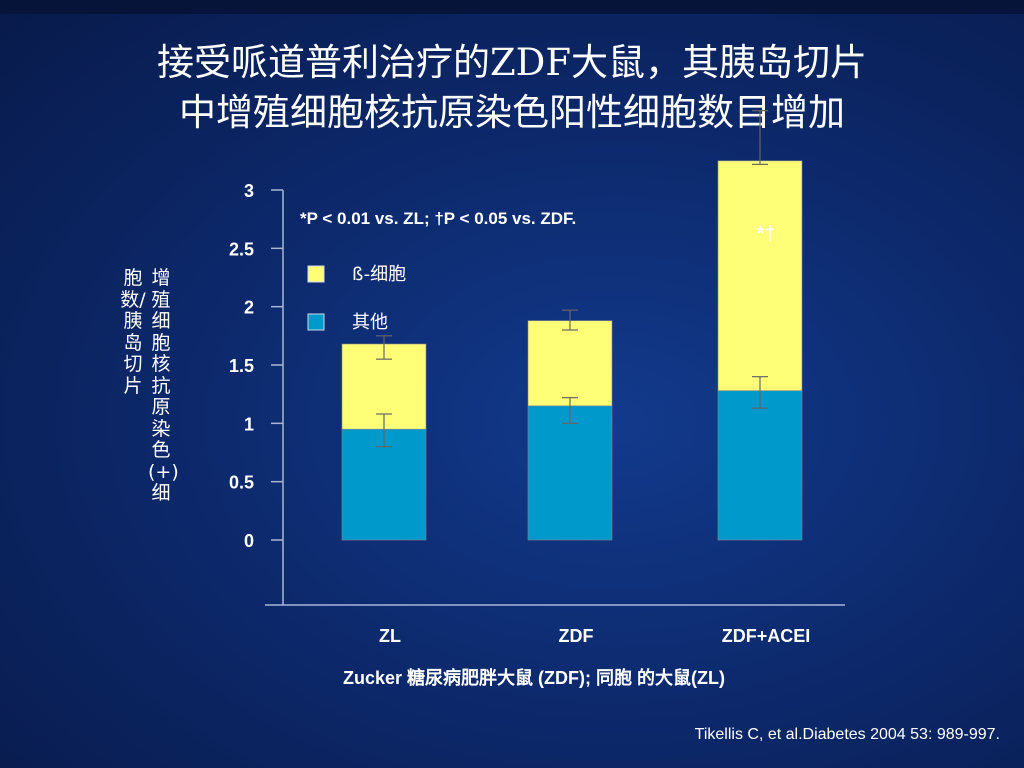 The width and height of the screenshot is (1024, 768). Describe the element at coordinates (576, 636) in the screenshot. I see `x-category-label: ZDF` at that location.